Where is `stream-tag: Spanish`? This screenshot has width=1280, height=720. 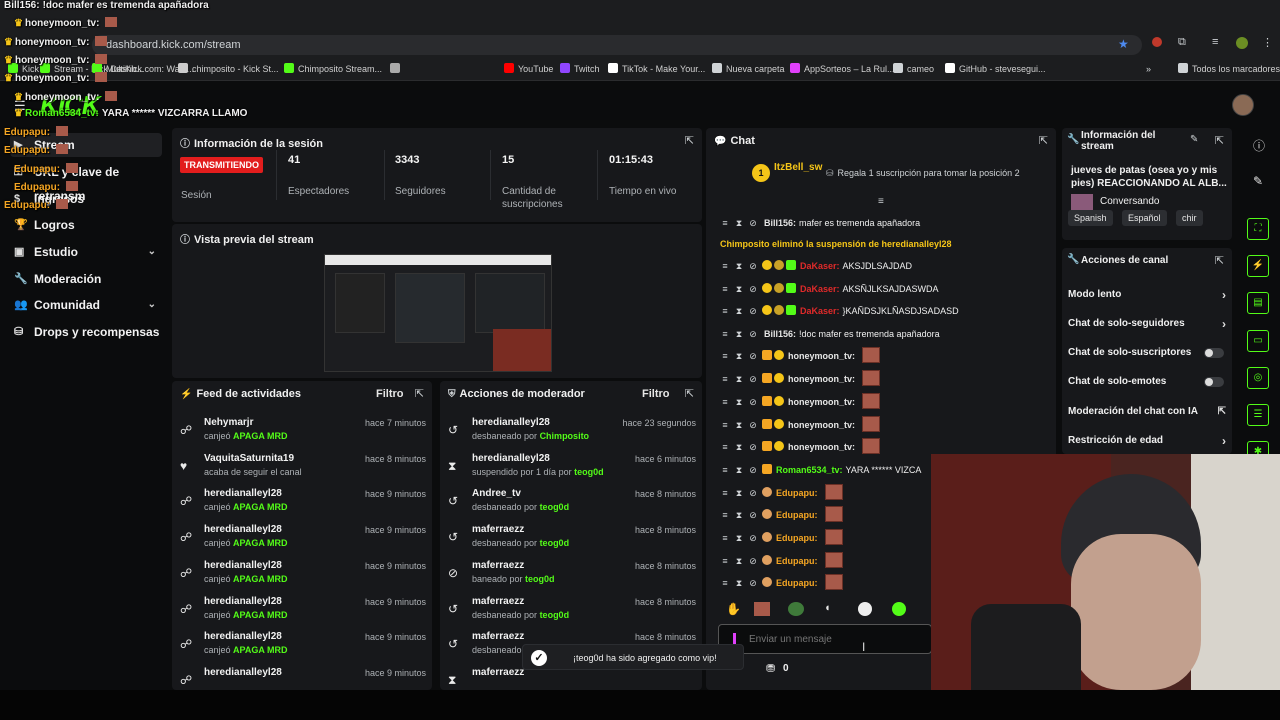
stream-tag: Spanish is located at coordinates (1090, 218).